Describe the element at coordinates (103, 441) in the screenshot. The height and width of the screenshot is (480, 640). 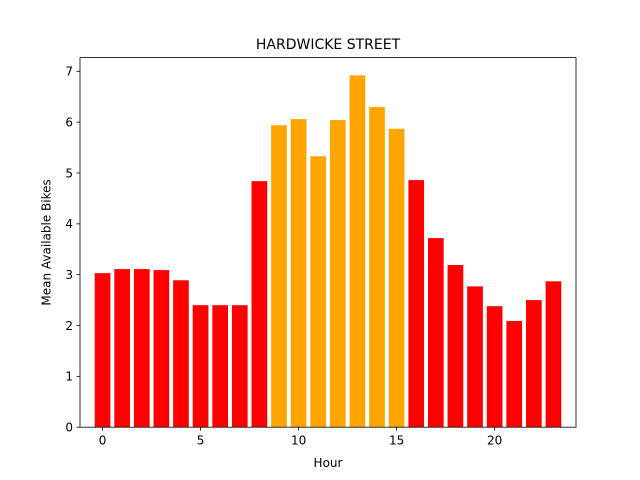
I see `x-tick-label: 0` at that location.